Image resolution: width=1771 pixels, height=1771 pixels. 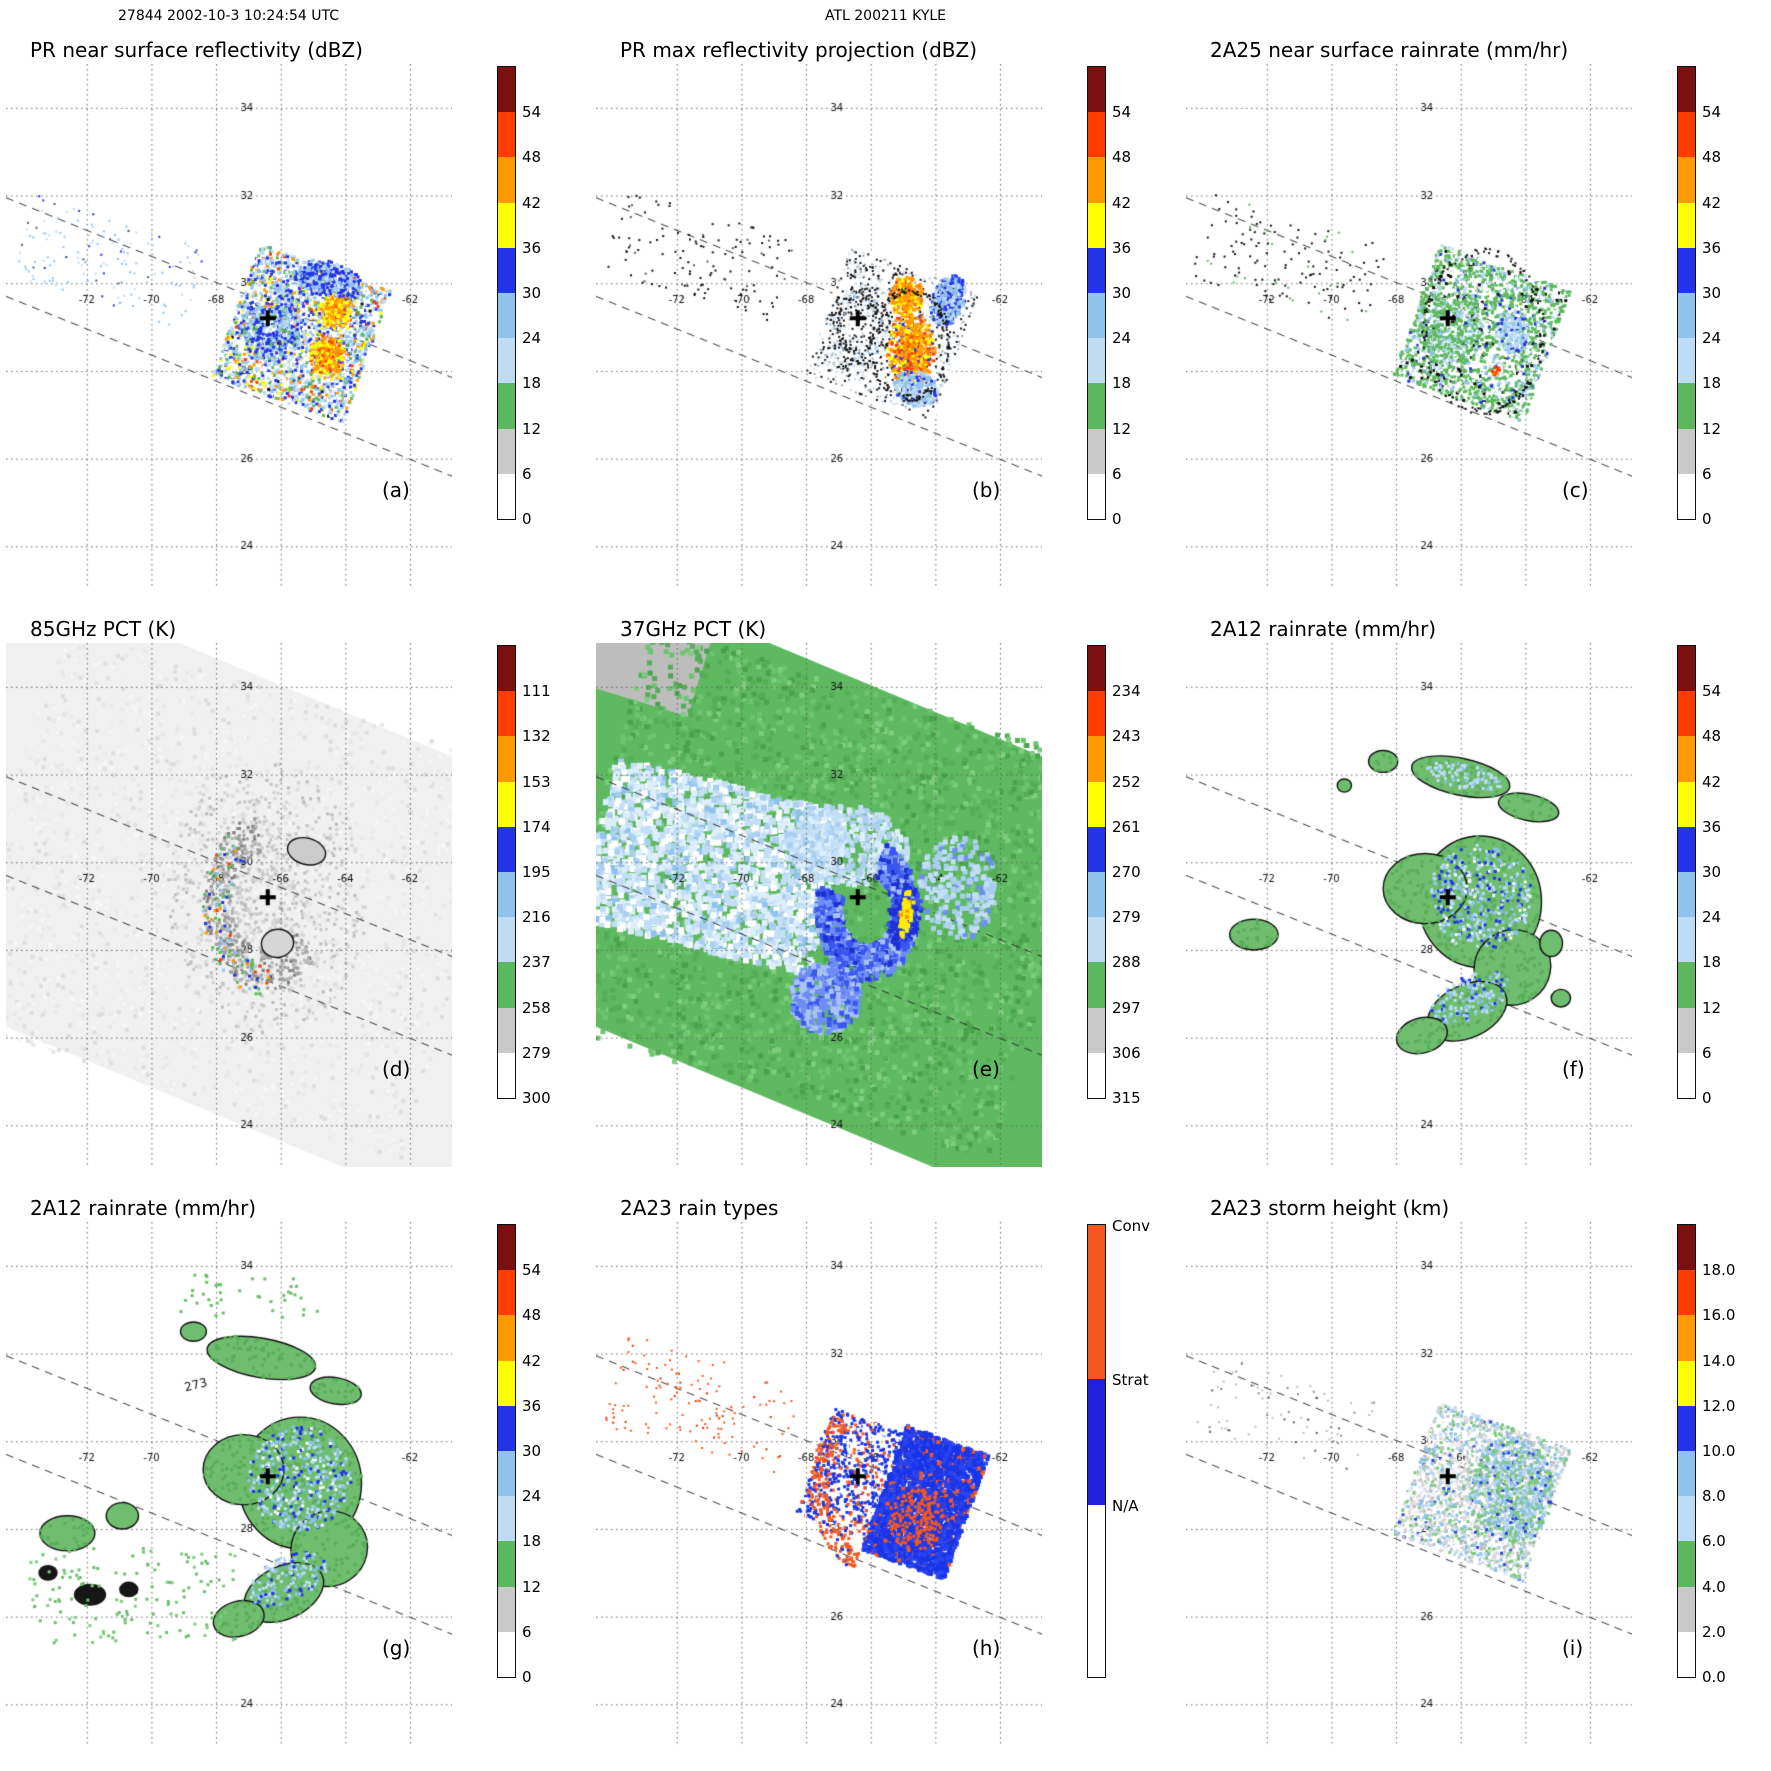 What do you see at coordinates (986, 1069) in the screenshot?
I see `panel-e-letter: (e)` at bounding box center [986, 1069].